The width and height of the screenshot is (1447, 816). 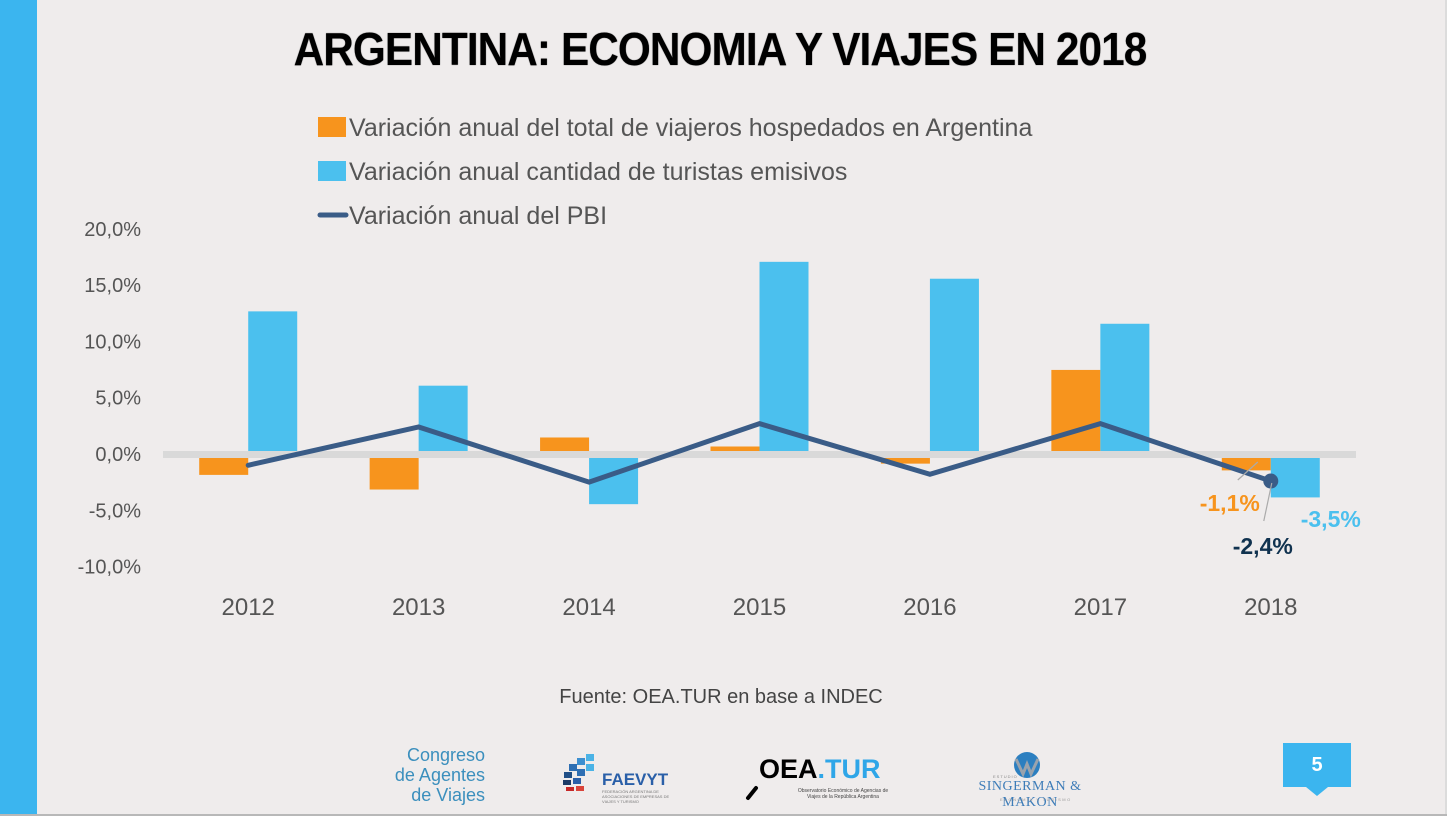 I want to click on emisivos-bar-2012, so click(x=273, y=381).